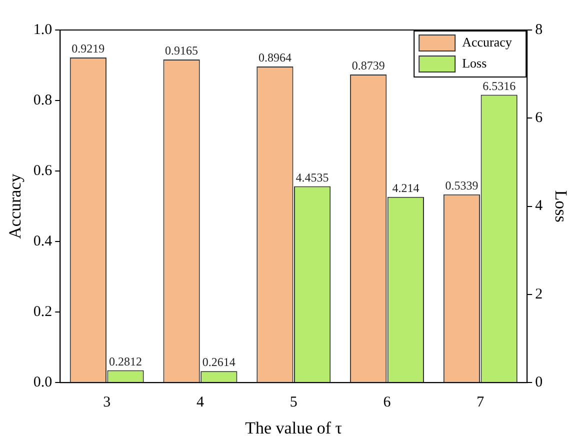 This screenshot has height=443, width=578. Describe the element at coordinates (42, 312) in the screenshot. I see `y-tick-label: 0.2` at that location.